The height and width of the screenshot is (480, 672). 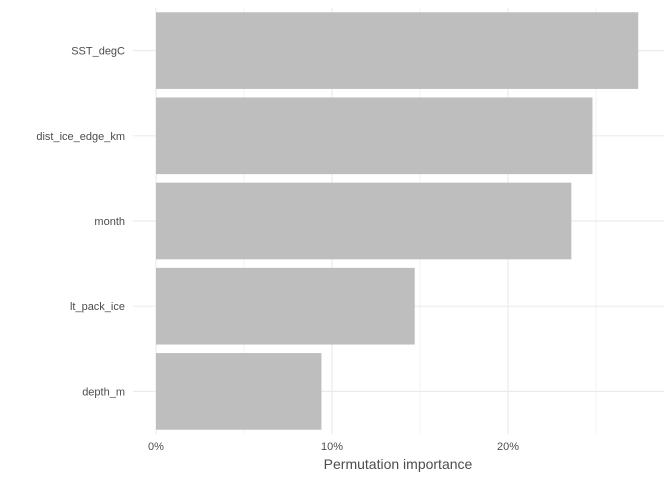 What do you see at coordinates (109, 222) in the screenshot?
I see `y-tick-label: month` at bounding box center [109, 222].